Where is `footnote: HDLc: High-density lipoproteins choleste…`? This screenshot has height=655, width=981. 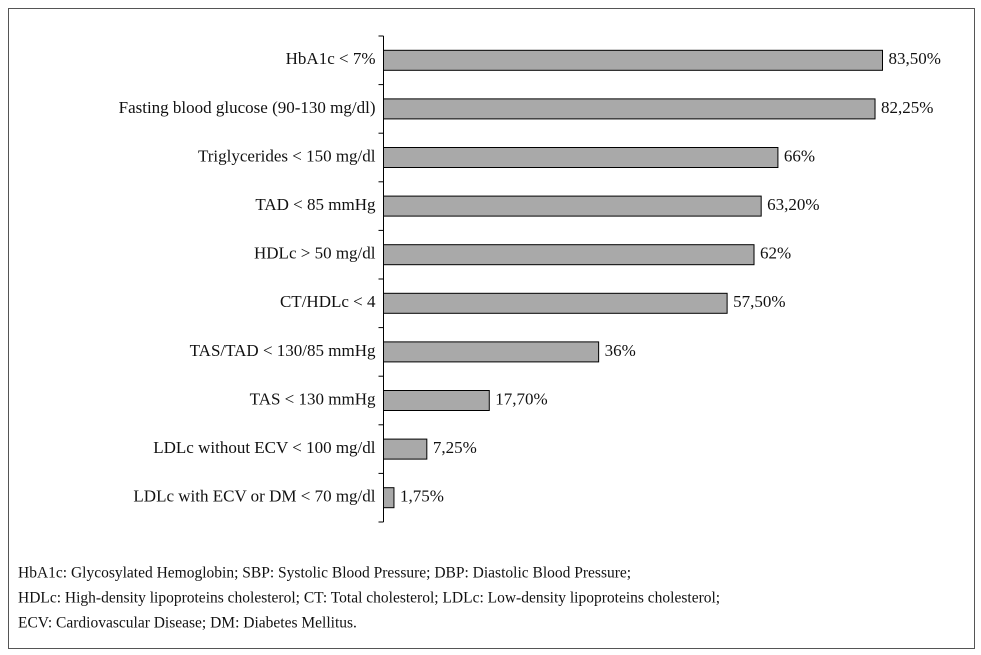 footnote: HDLc: High-density lipoproteins choleste… is located at coordinates (369, 598).